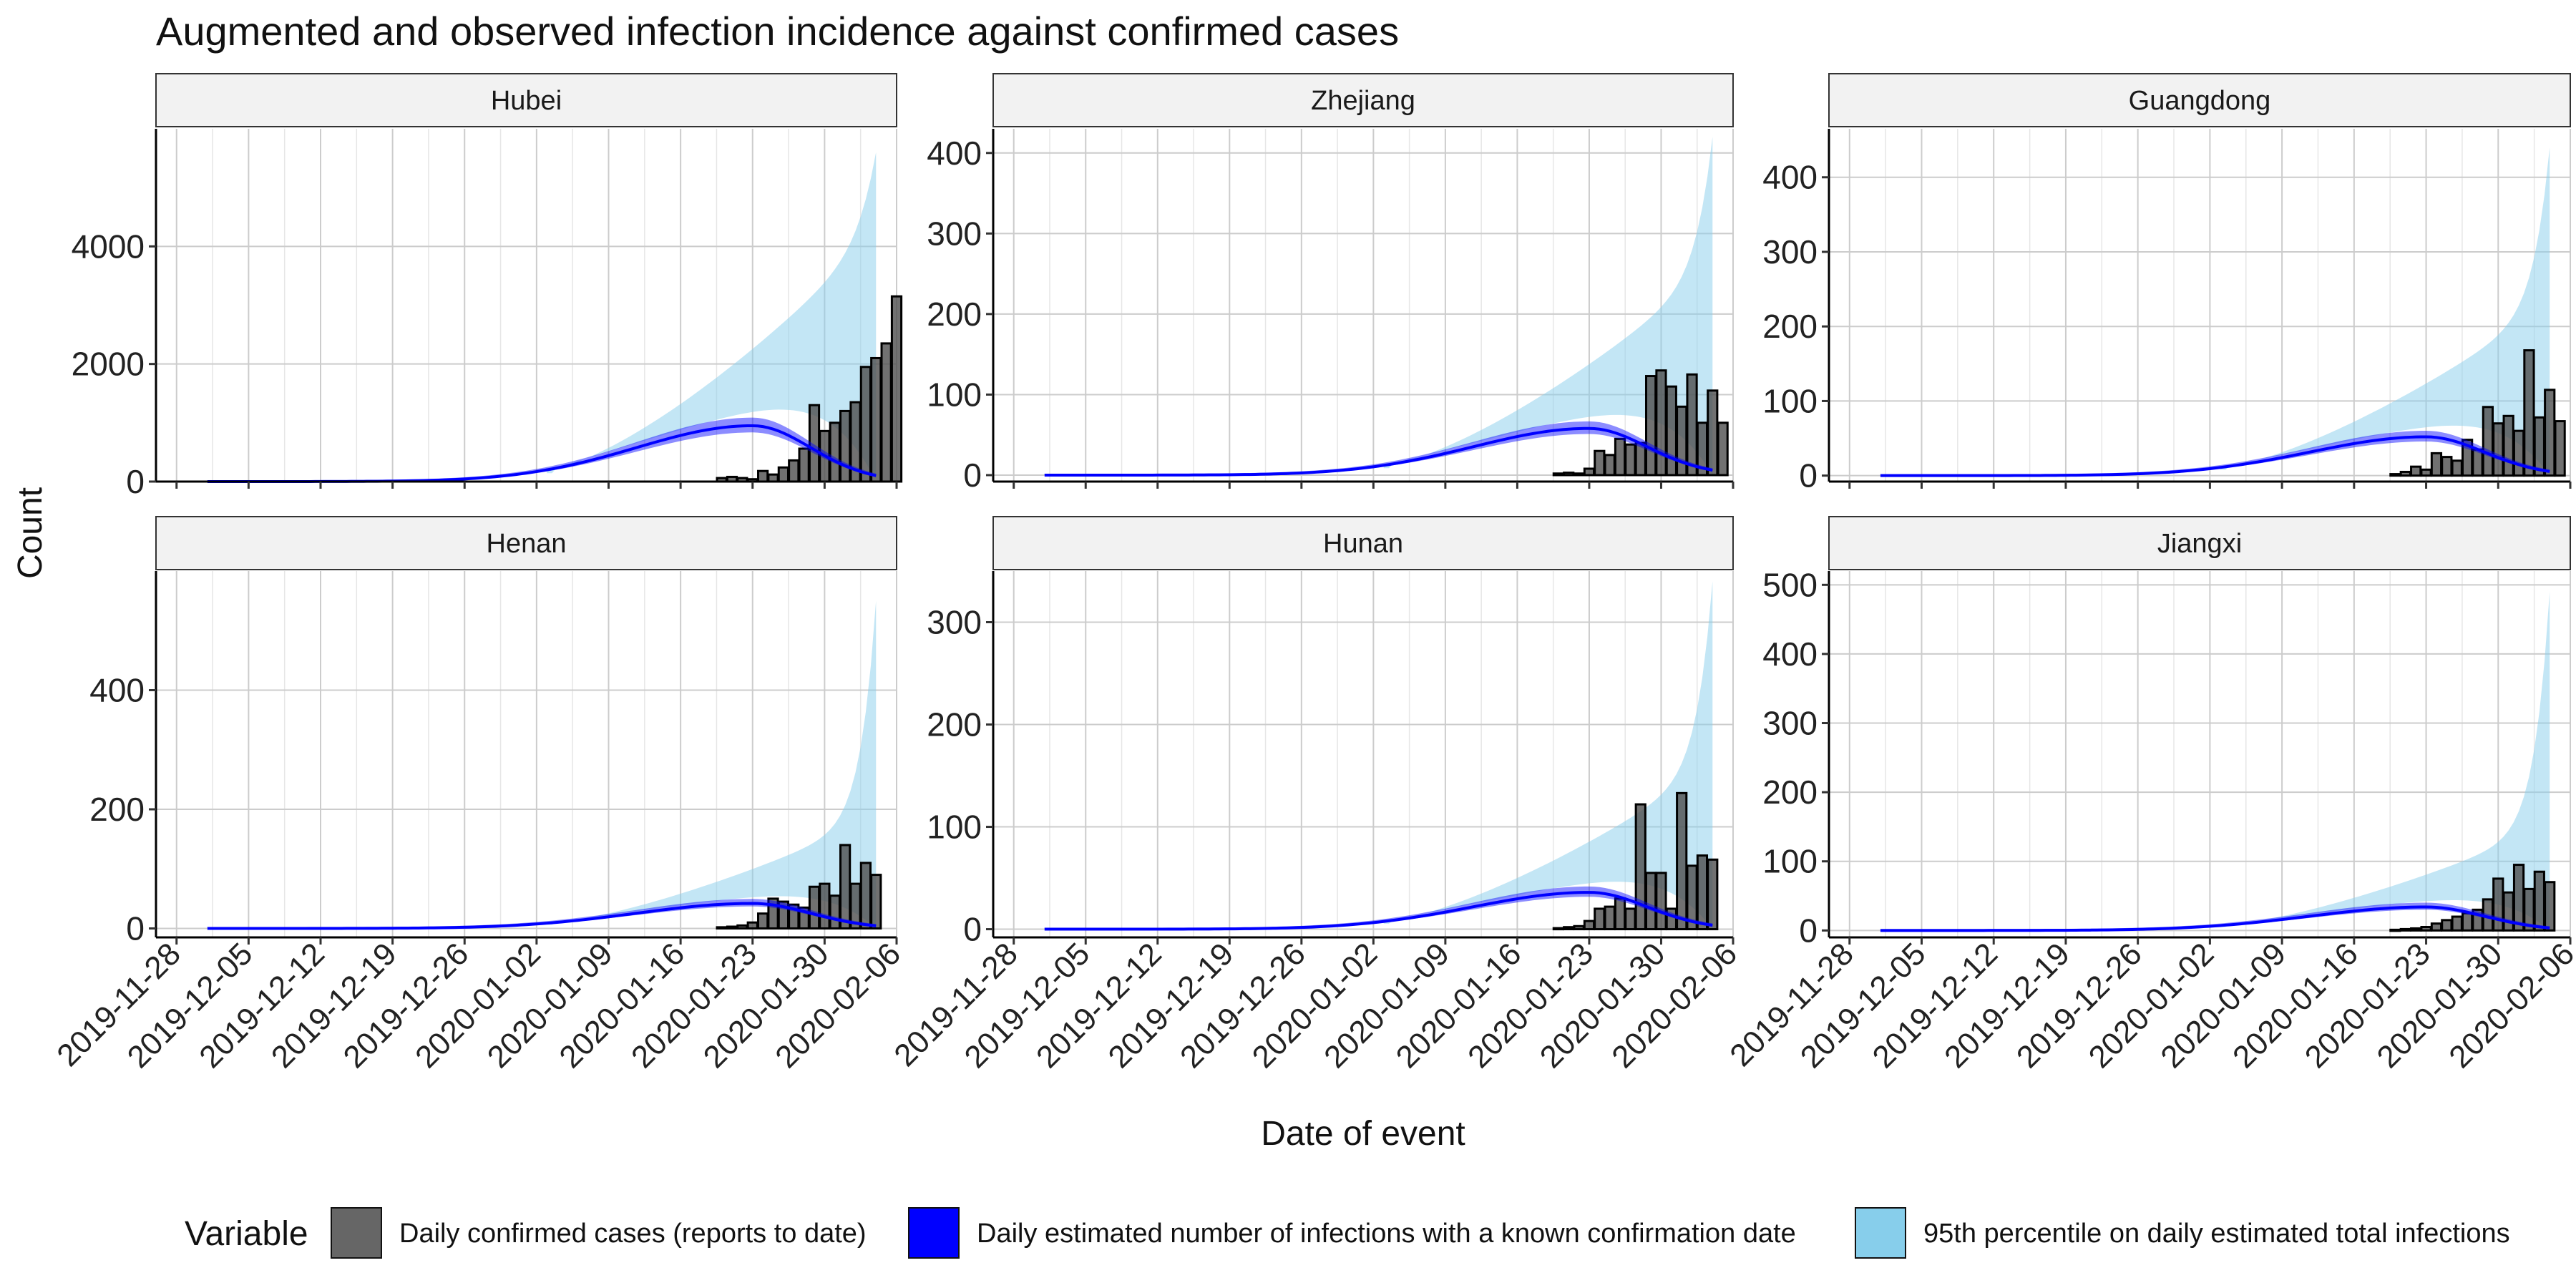  What do you see at coordinates (246, 1234) in the screenshot?
I see `legend-title: Variable` at bounding box center [246, 1234].